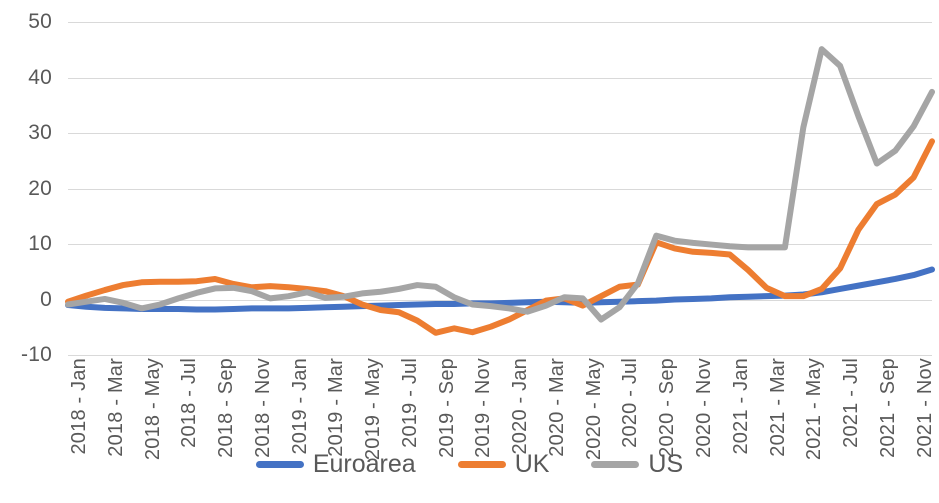  I want to click on x-axis-tick-label: 2018 - May, so click(152, 409).